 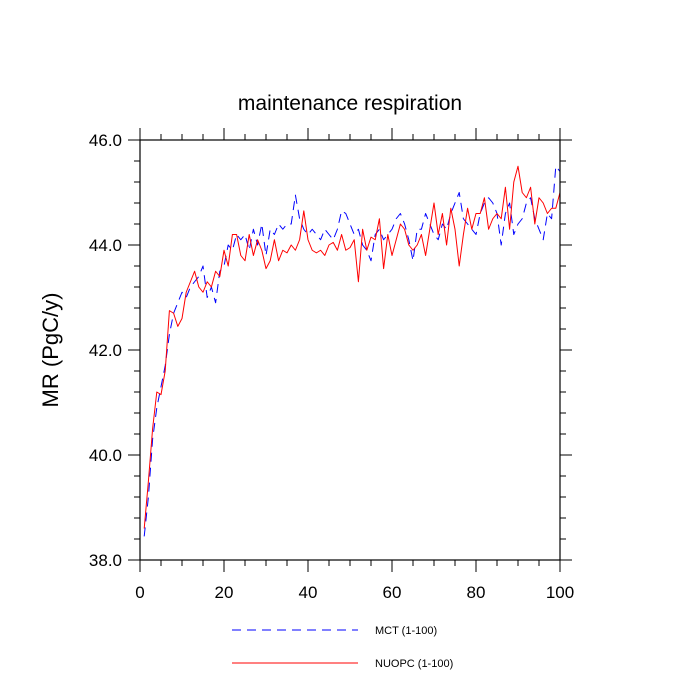 What do you see at coordinates (392, 592) in the screenshot?
I see `x-tick-label: 60` at bounding box center [392, 592].